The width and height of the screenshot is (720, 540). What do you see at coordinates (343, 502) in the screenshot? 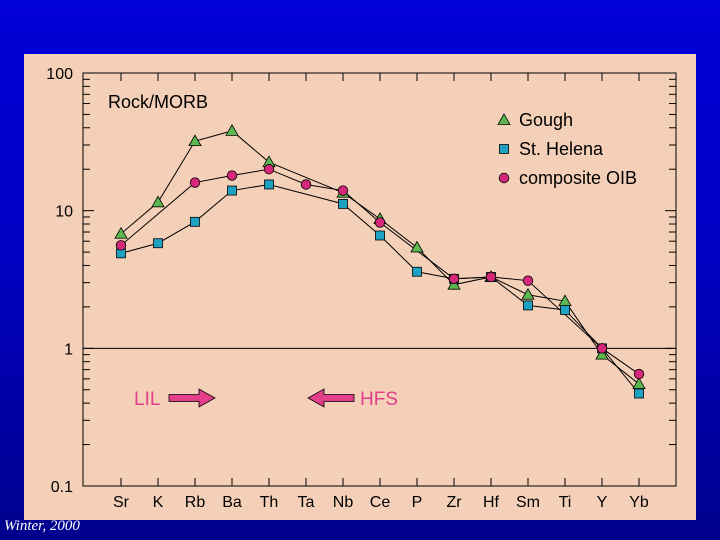
I see `x-tick-label: Nb` at bounding box center [343, 502].